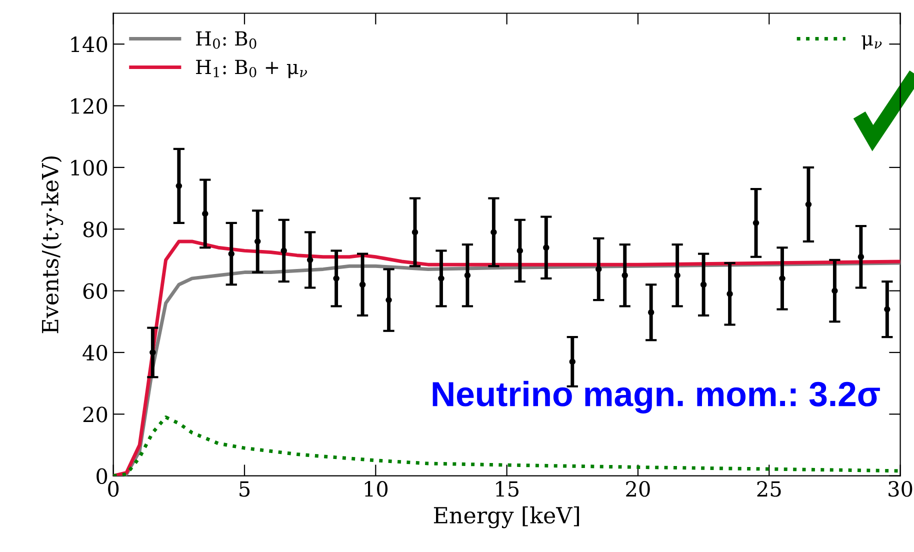  Describe the element at coordinates (769, 489) in the screenshot. I see `x-tick-label: 25` at that location.